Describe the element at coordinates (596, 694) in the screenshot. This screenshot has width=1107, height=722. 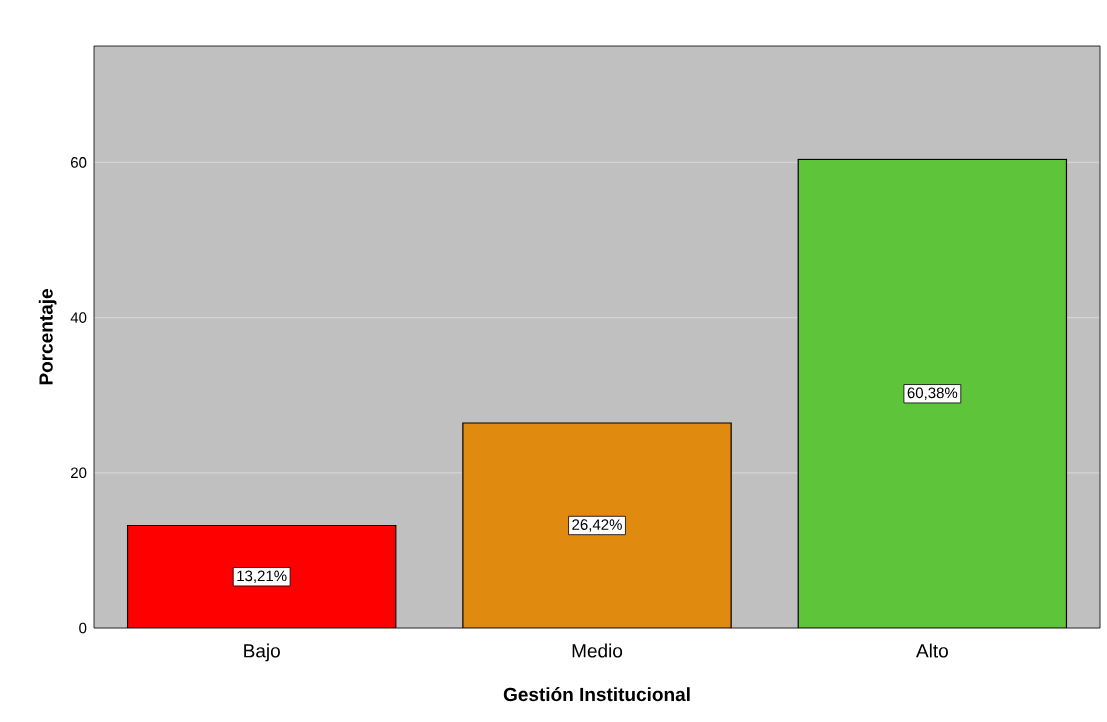
I see `x-axis-title: Gestión Institucional` at that location.